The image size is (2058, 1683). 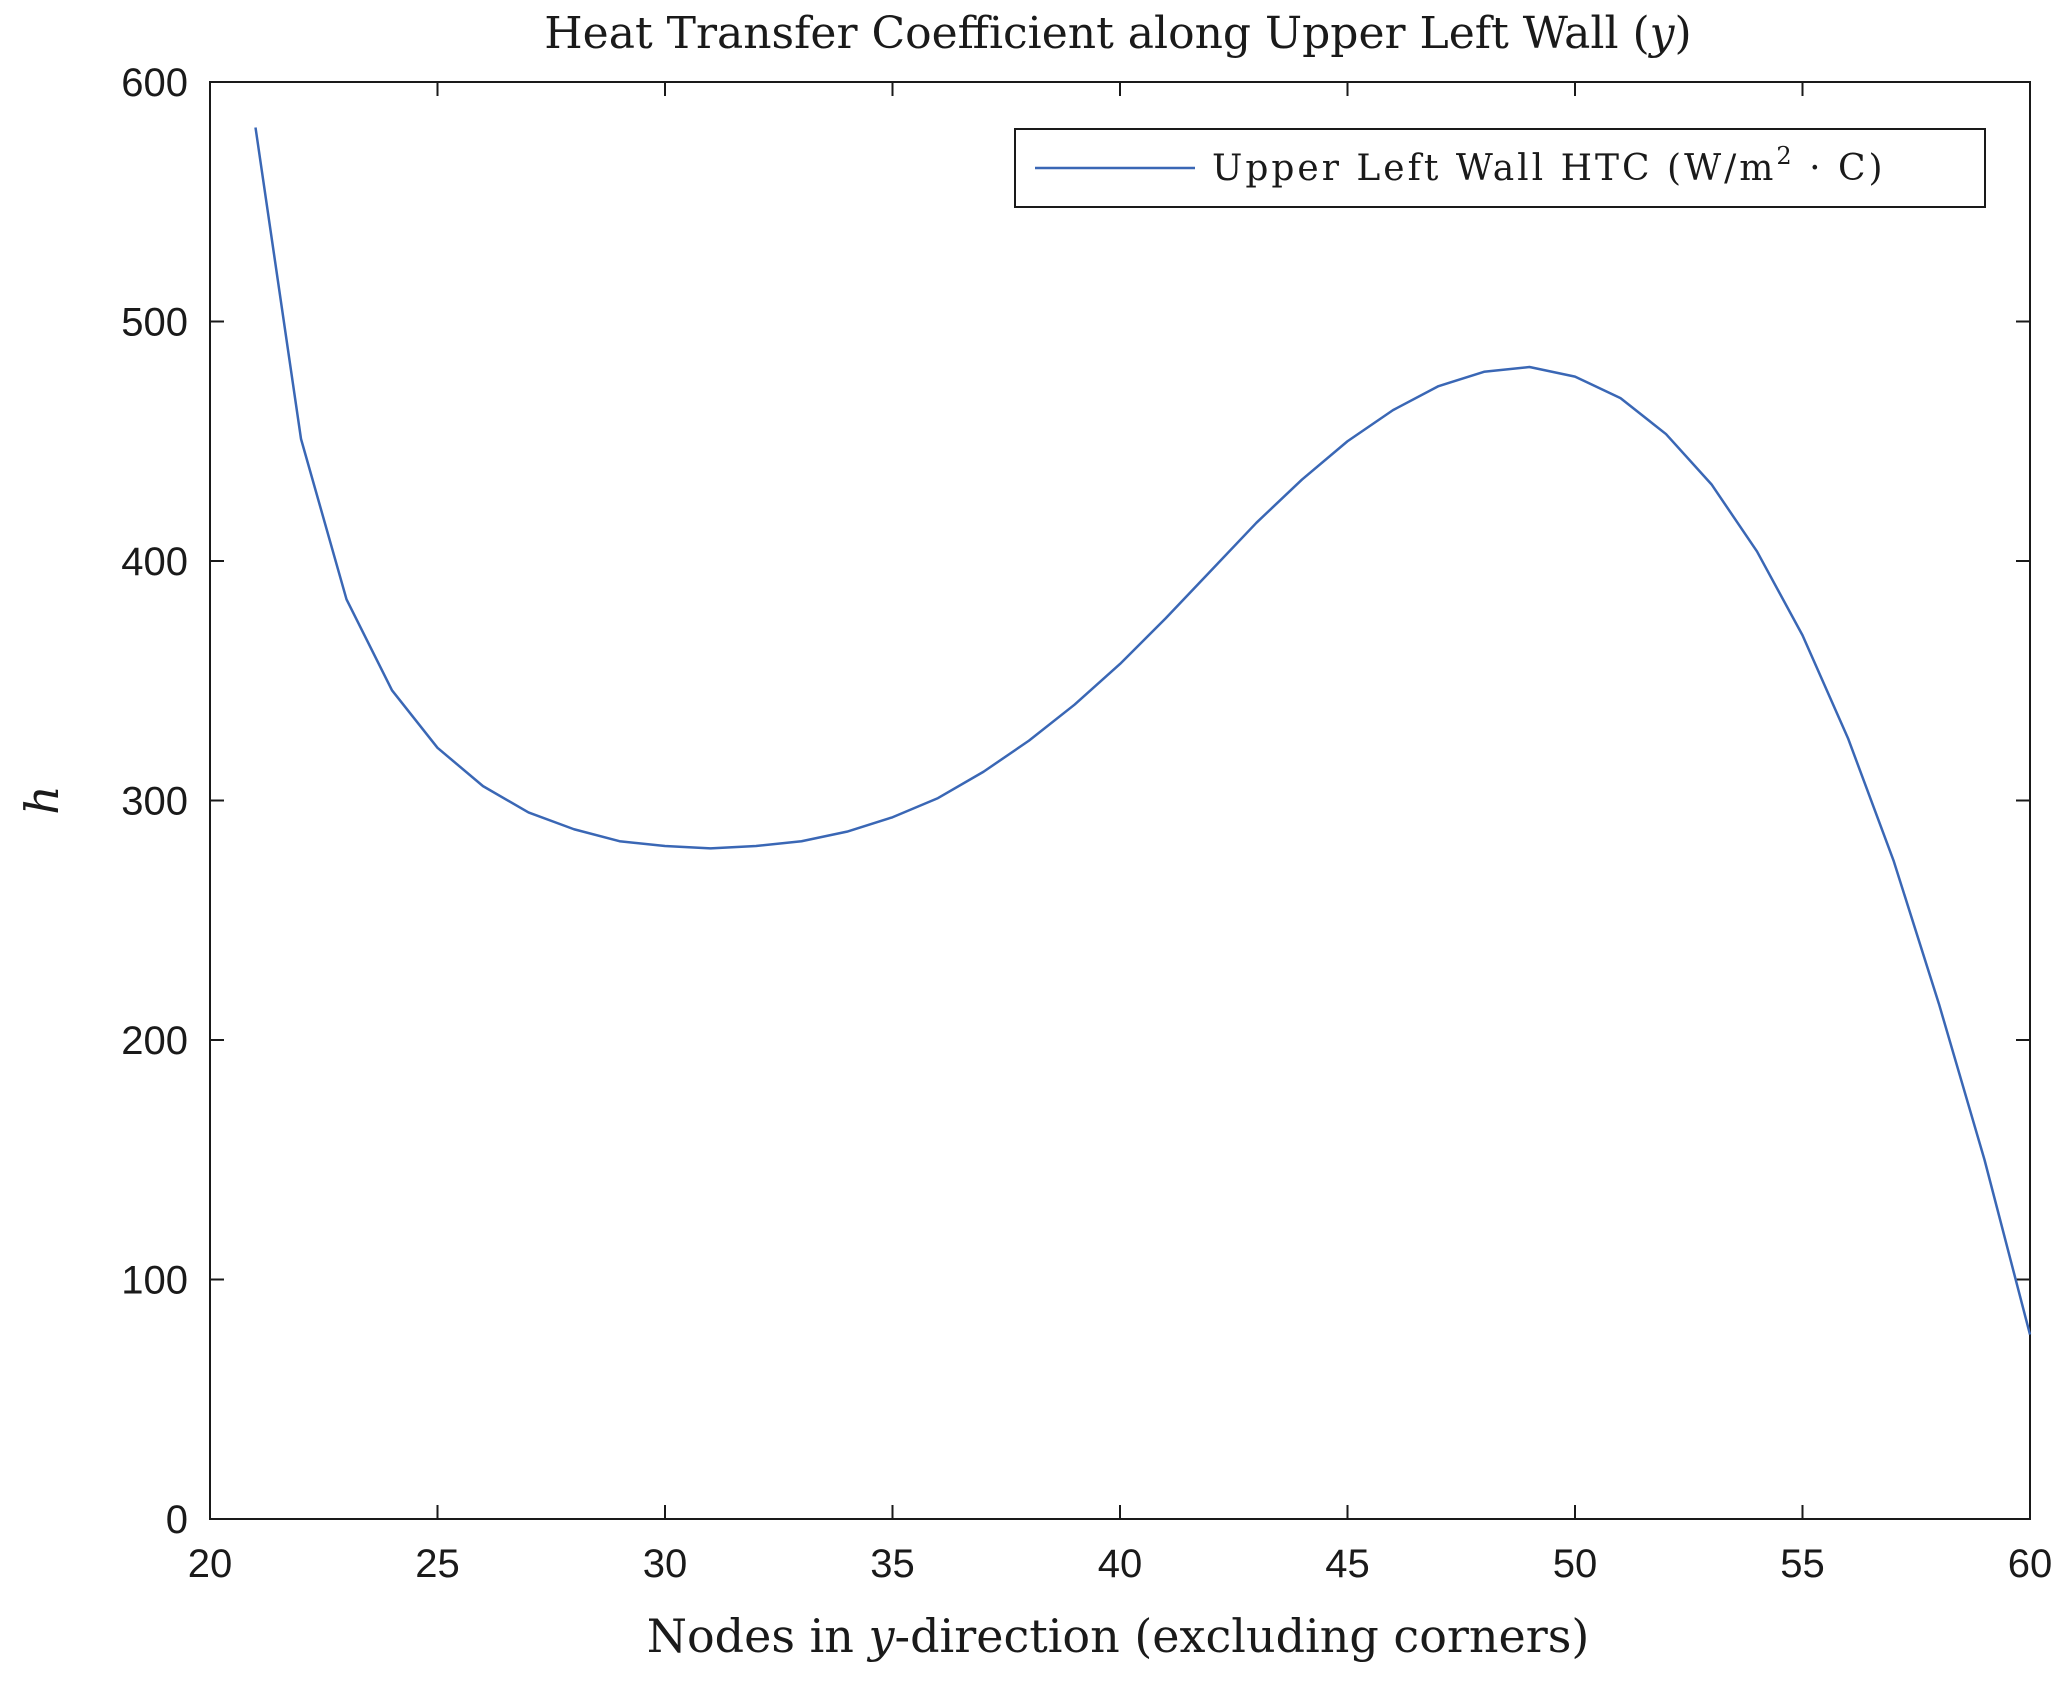 What do you see at coordinates (154, 83) in the screenshot?
I see `y-tick-label: 600` at bounding box center [154, 83].